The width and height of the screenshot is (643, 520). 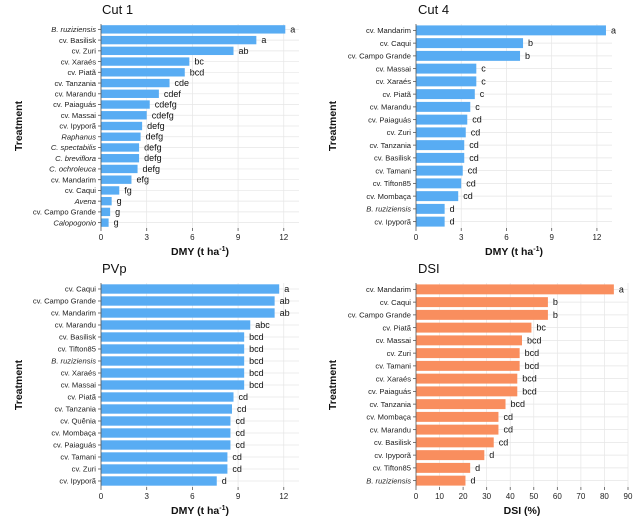 I want to click on x-tick-label: 50, so click(x=533, y=496).